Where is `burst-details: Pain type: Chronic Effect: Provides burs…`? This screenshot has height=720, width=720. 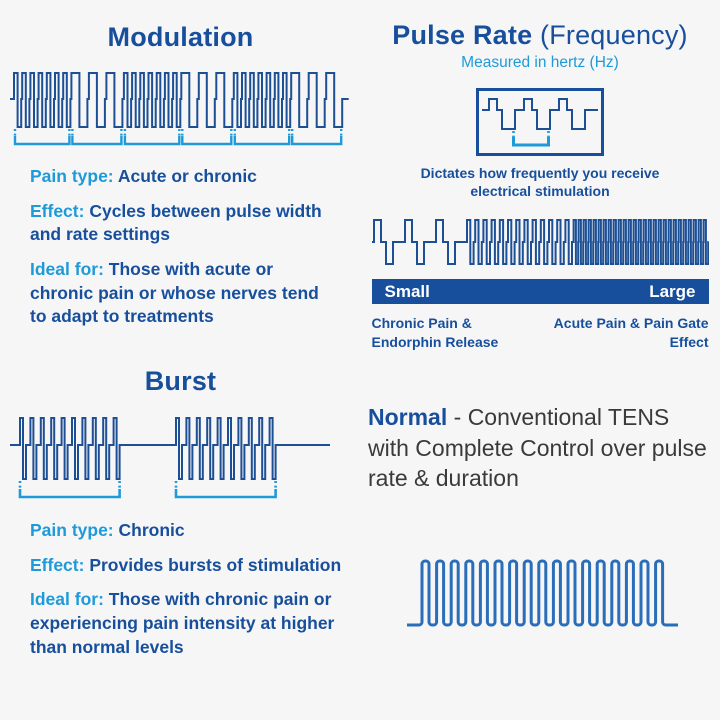
burst-details: Pain type: Chronic Effect: Provides burs… is located at coordinates (187, 589).